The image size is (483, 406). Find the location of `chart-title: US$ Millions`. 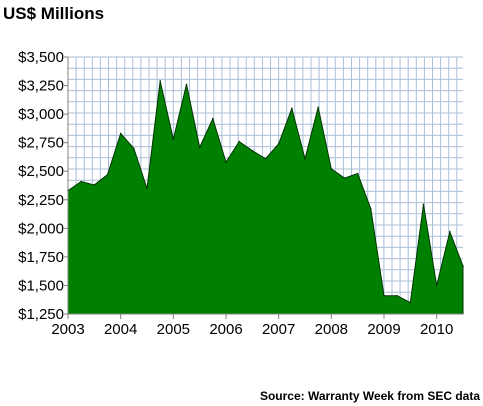

chart-title: US$ Millions is located at coordinates (53, 13).